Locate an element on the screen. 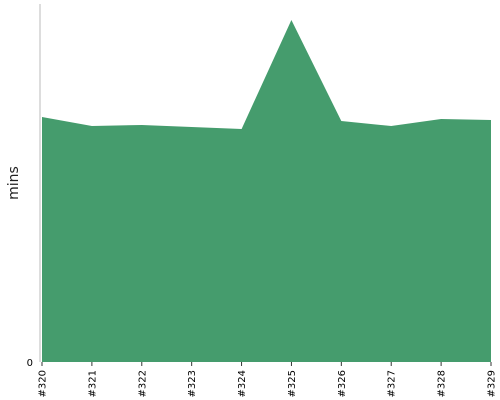 This screenshot has width=500, height=400. y-axis-title: mins is located at coordinates (14, 183).